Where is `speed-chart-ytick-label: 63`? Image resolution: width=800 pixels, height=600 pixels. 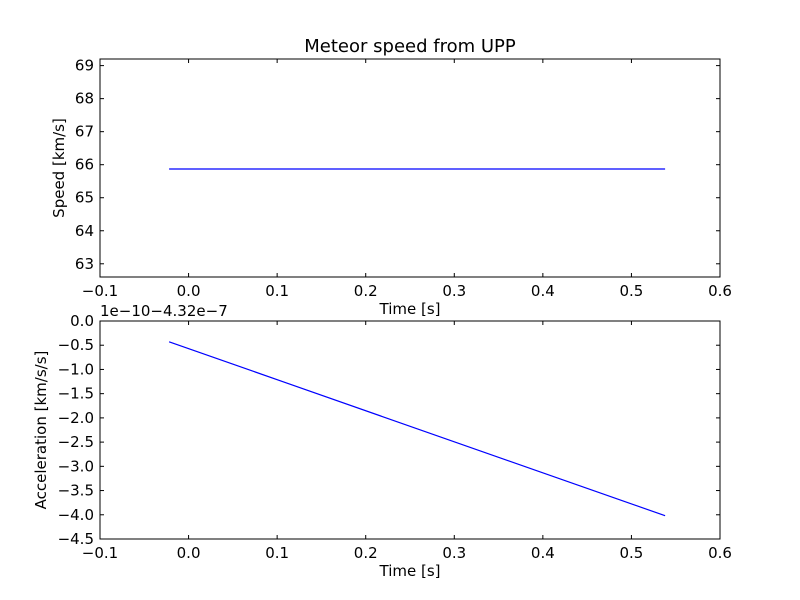
speed-chart-ytick-label: 63 is located at coordinates (84, 264).